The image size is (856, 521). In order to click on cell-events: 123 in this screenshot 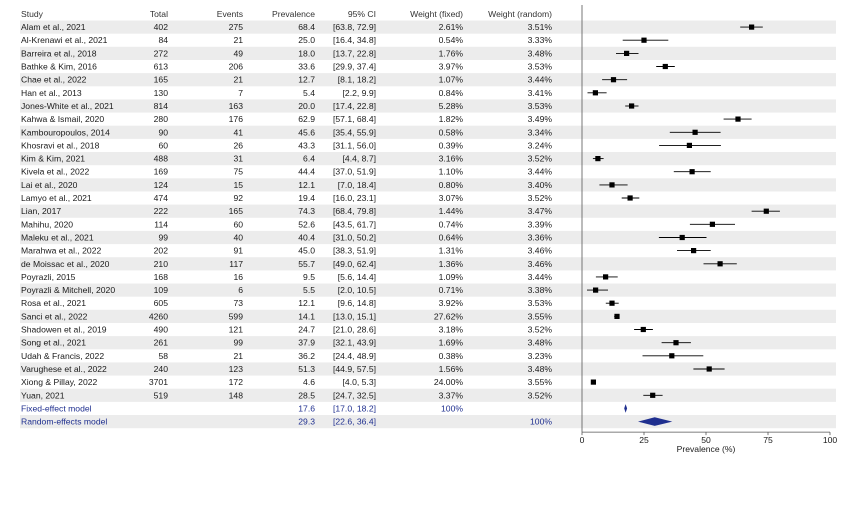, I will do `click(236, 369)`.